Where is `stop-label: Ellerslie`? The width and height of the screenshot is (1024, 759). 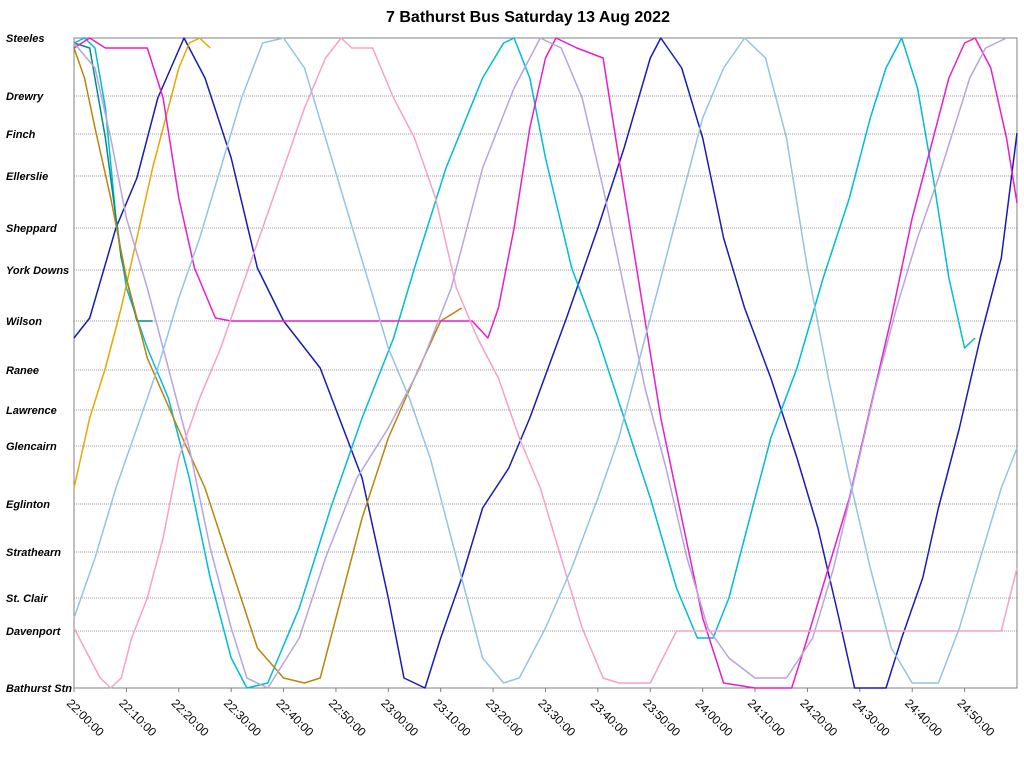 stop-label: Ellerslie is located at coordinates (27, 177).